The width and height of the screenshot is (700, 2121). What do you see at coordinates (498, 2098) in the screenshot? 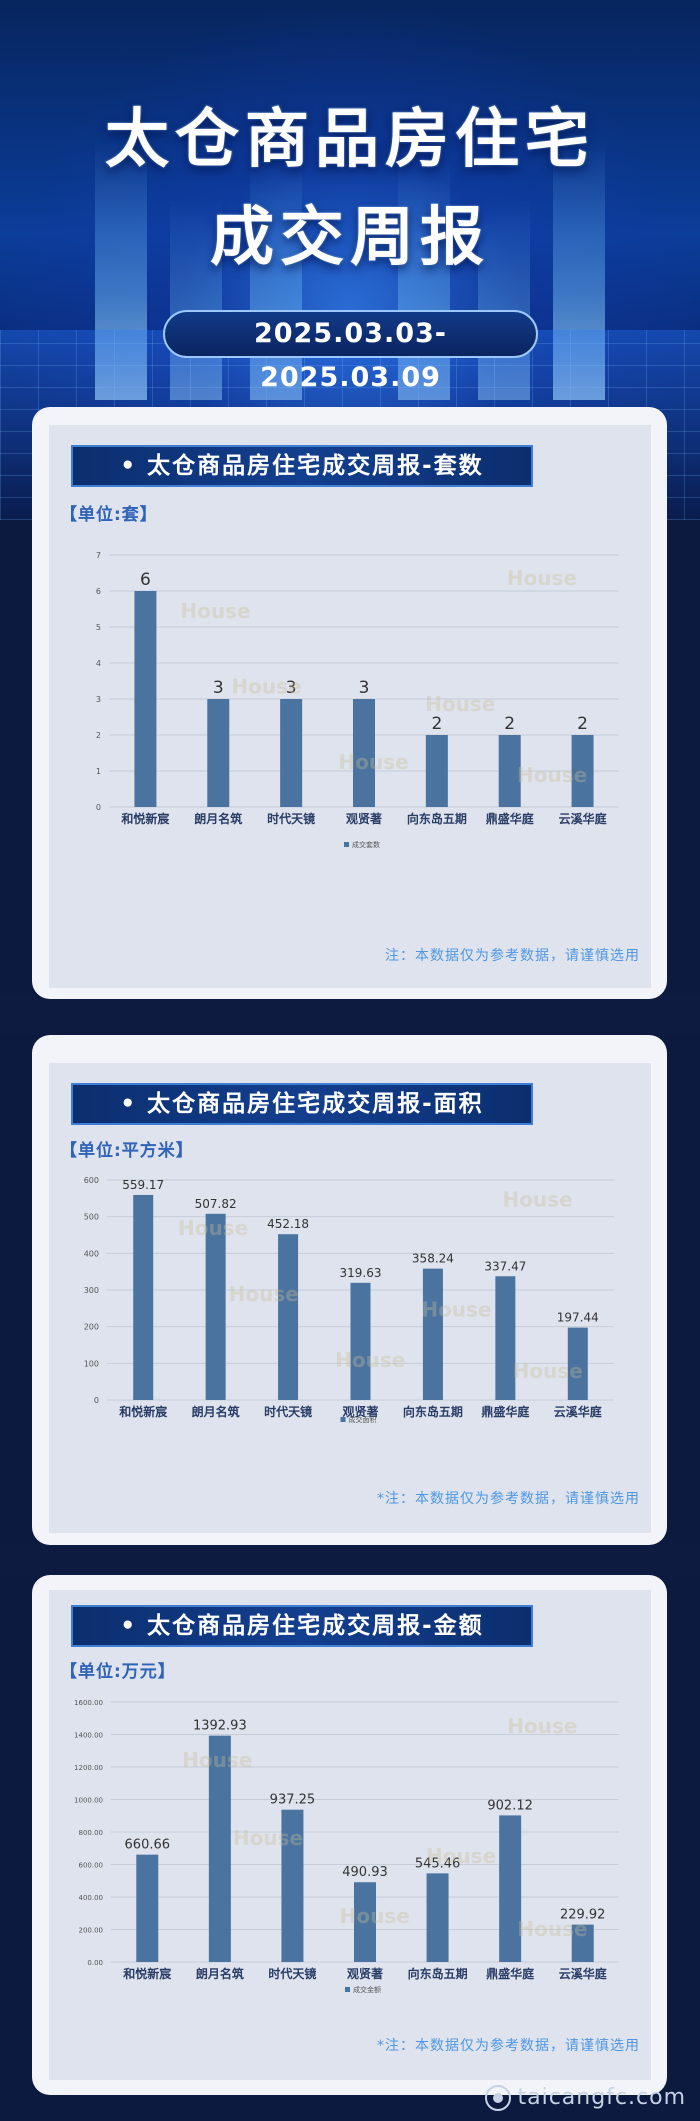
I see `site-logo-icon` at bounding box center [498, 2098].